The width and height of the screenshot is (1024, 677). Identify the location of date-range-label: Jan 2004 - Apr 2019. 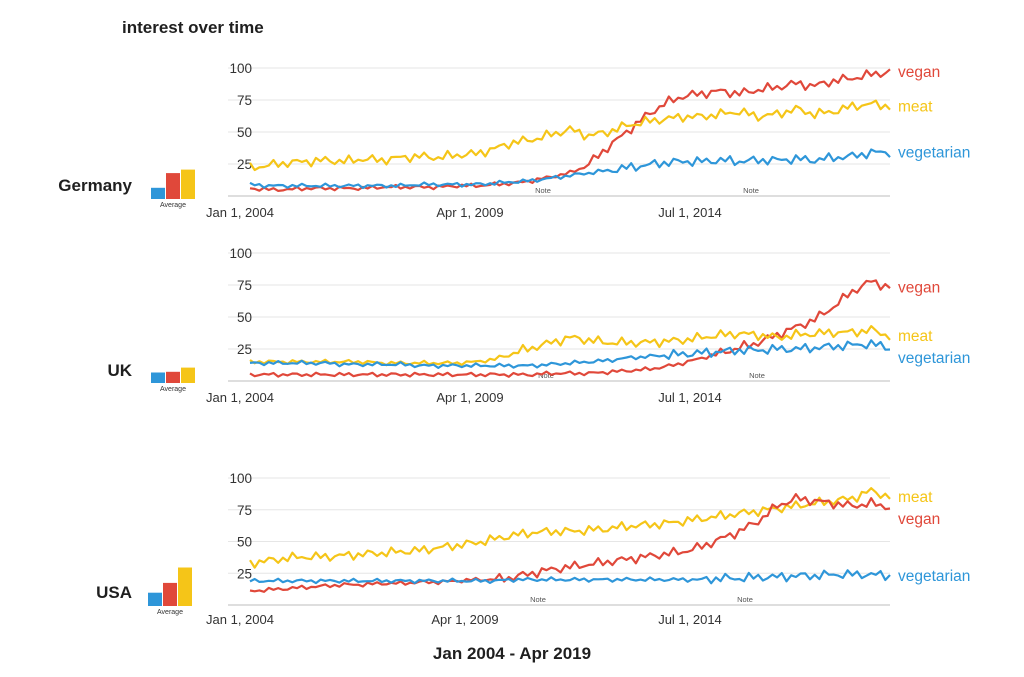
(512, 653).